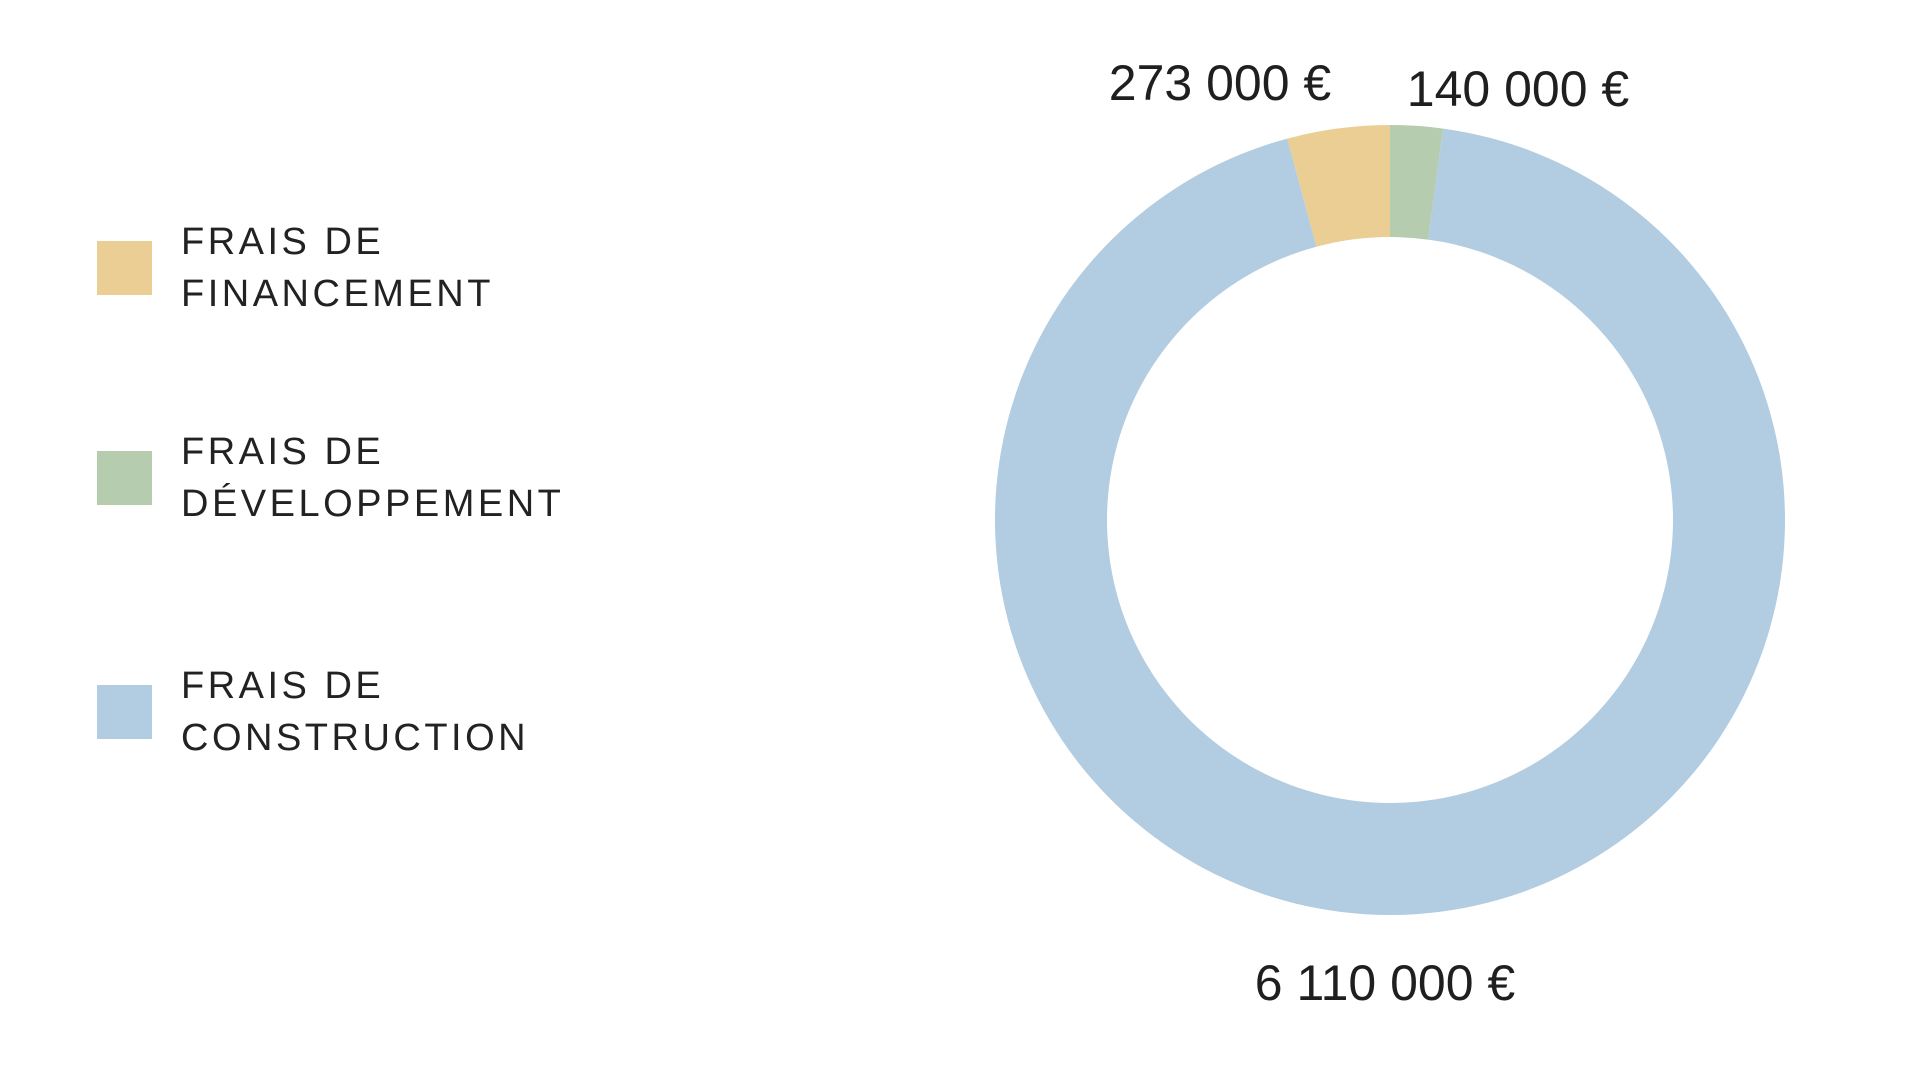 The width and height of the screenshot is (1920, 1080). Describe the element at coordinates (1518, 89) in the screenshot. I see `value-label-developpement: 140 000 €` at that location.